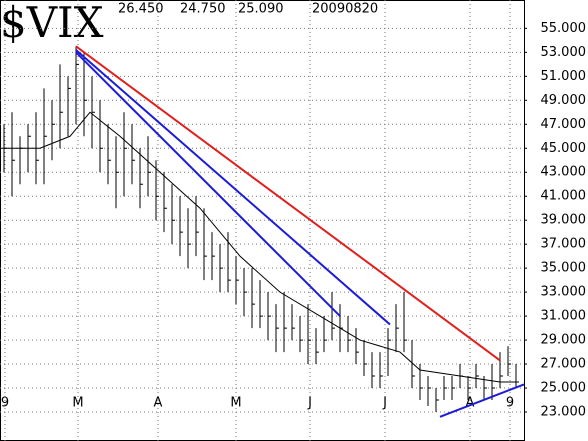 The height and width of the screenshot is (441, 588). What do you see at coordinates (261, 9) in the screenshot?
I see `header-value: 25.090` at bounding box center [261, 9].